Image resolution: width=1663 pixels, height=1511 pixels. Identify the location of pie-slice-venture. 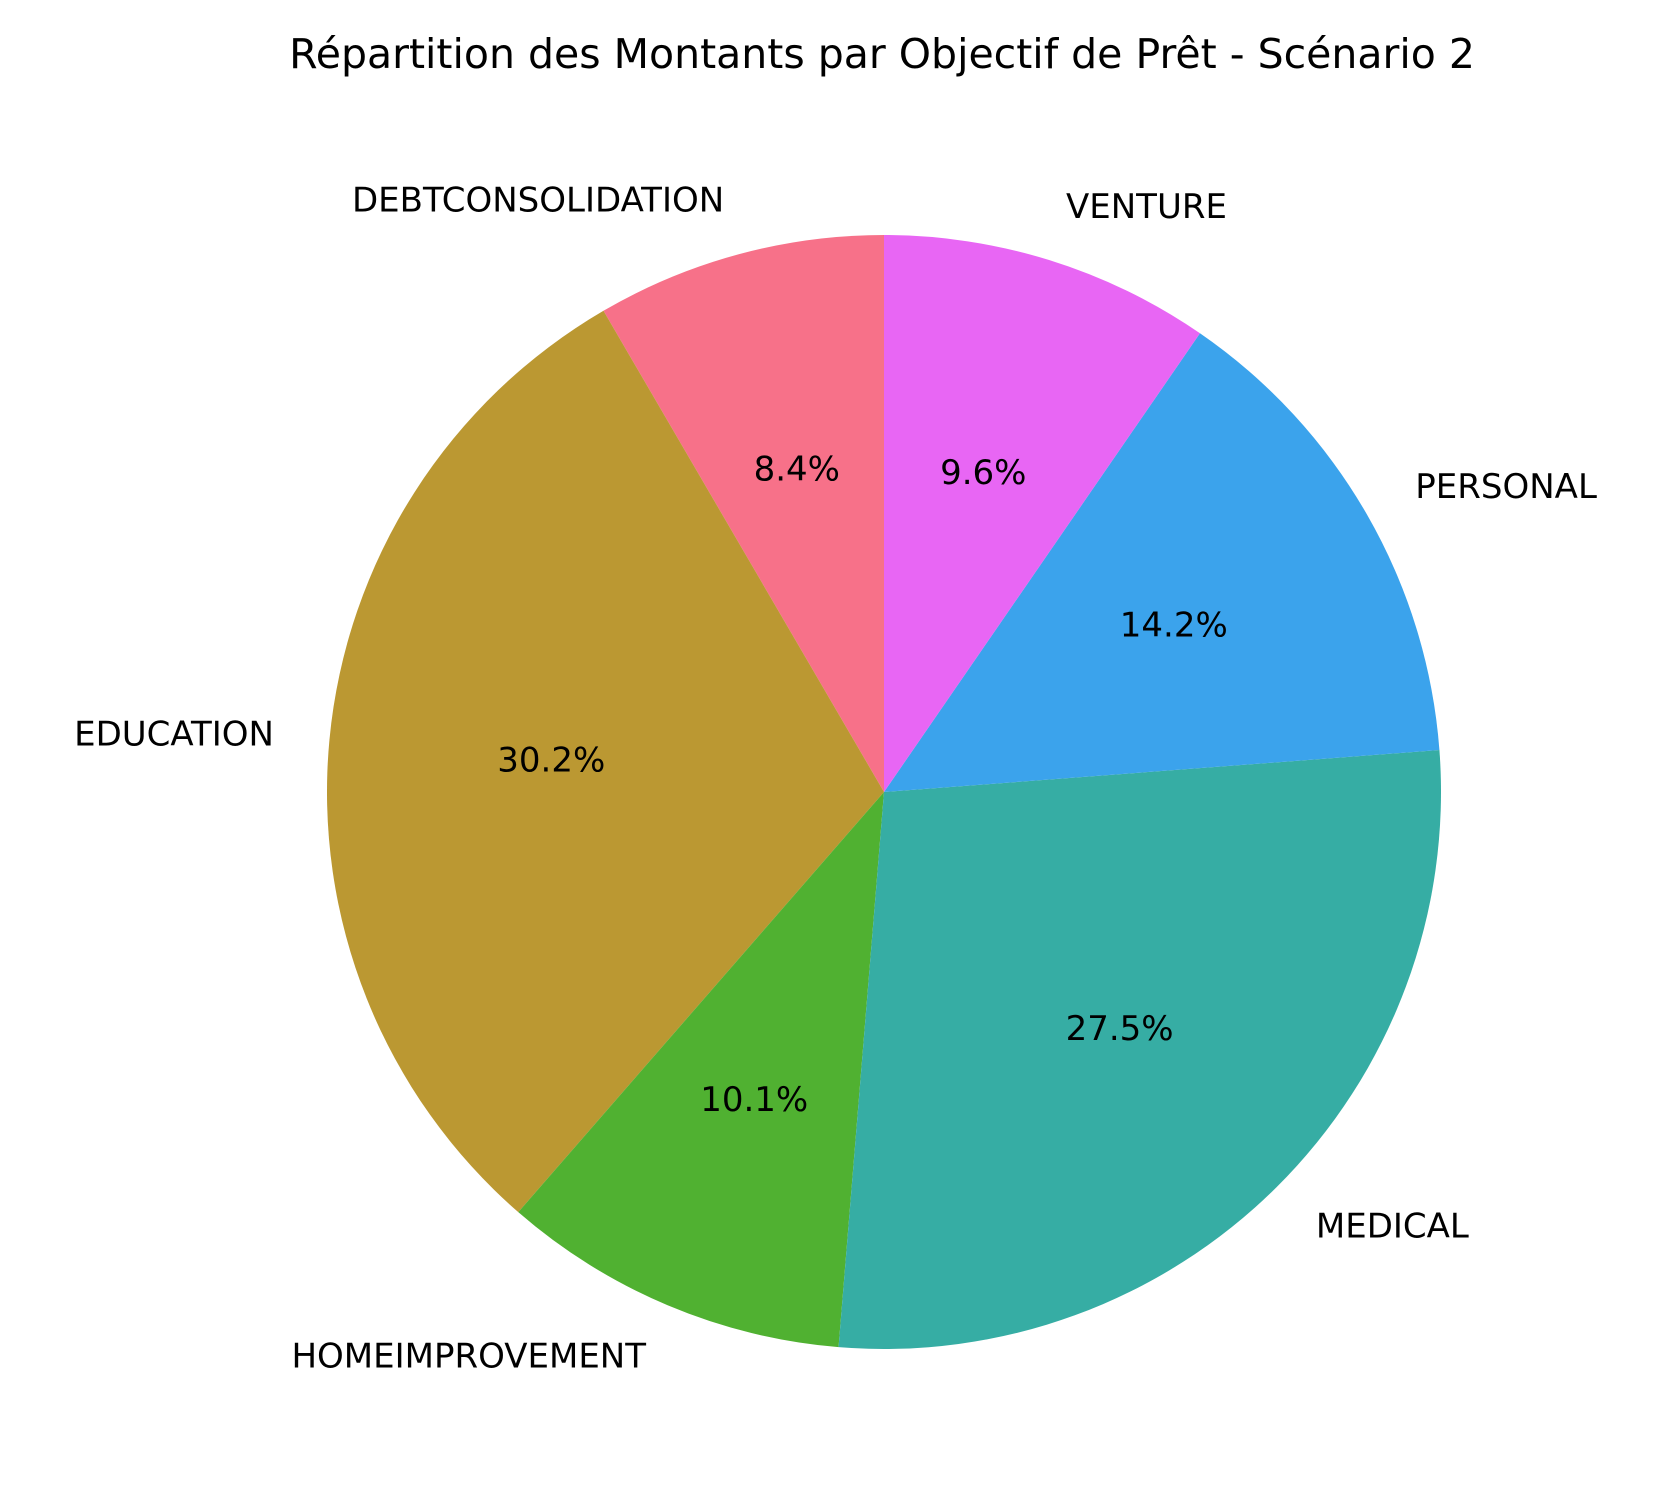
(1042, 513).